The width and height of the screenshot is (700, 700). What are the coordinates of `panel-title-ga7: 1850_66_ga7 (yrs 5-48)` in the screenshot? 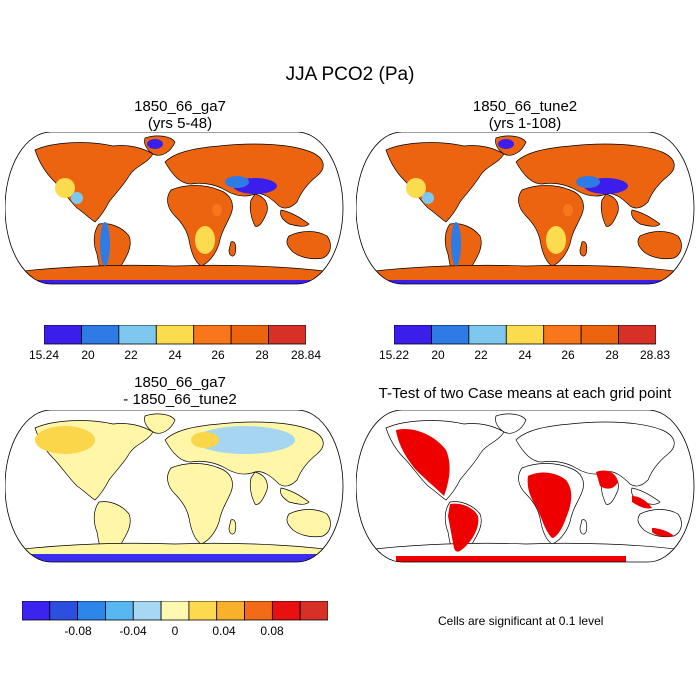 It's located at (180, 115).